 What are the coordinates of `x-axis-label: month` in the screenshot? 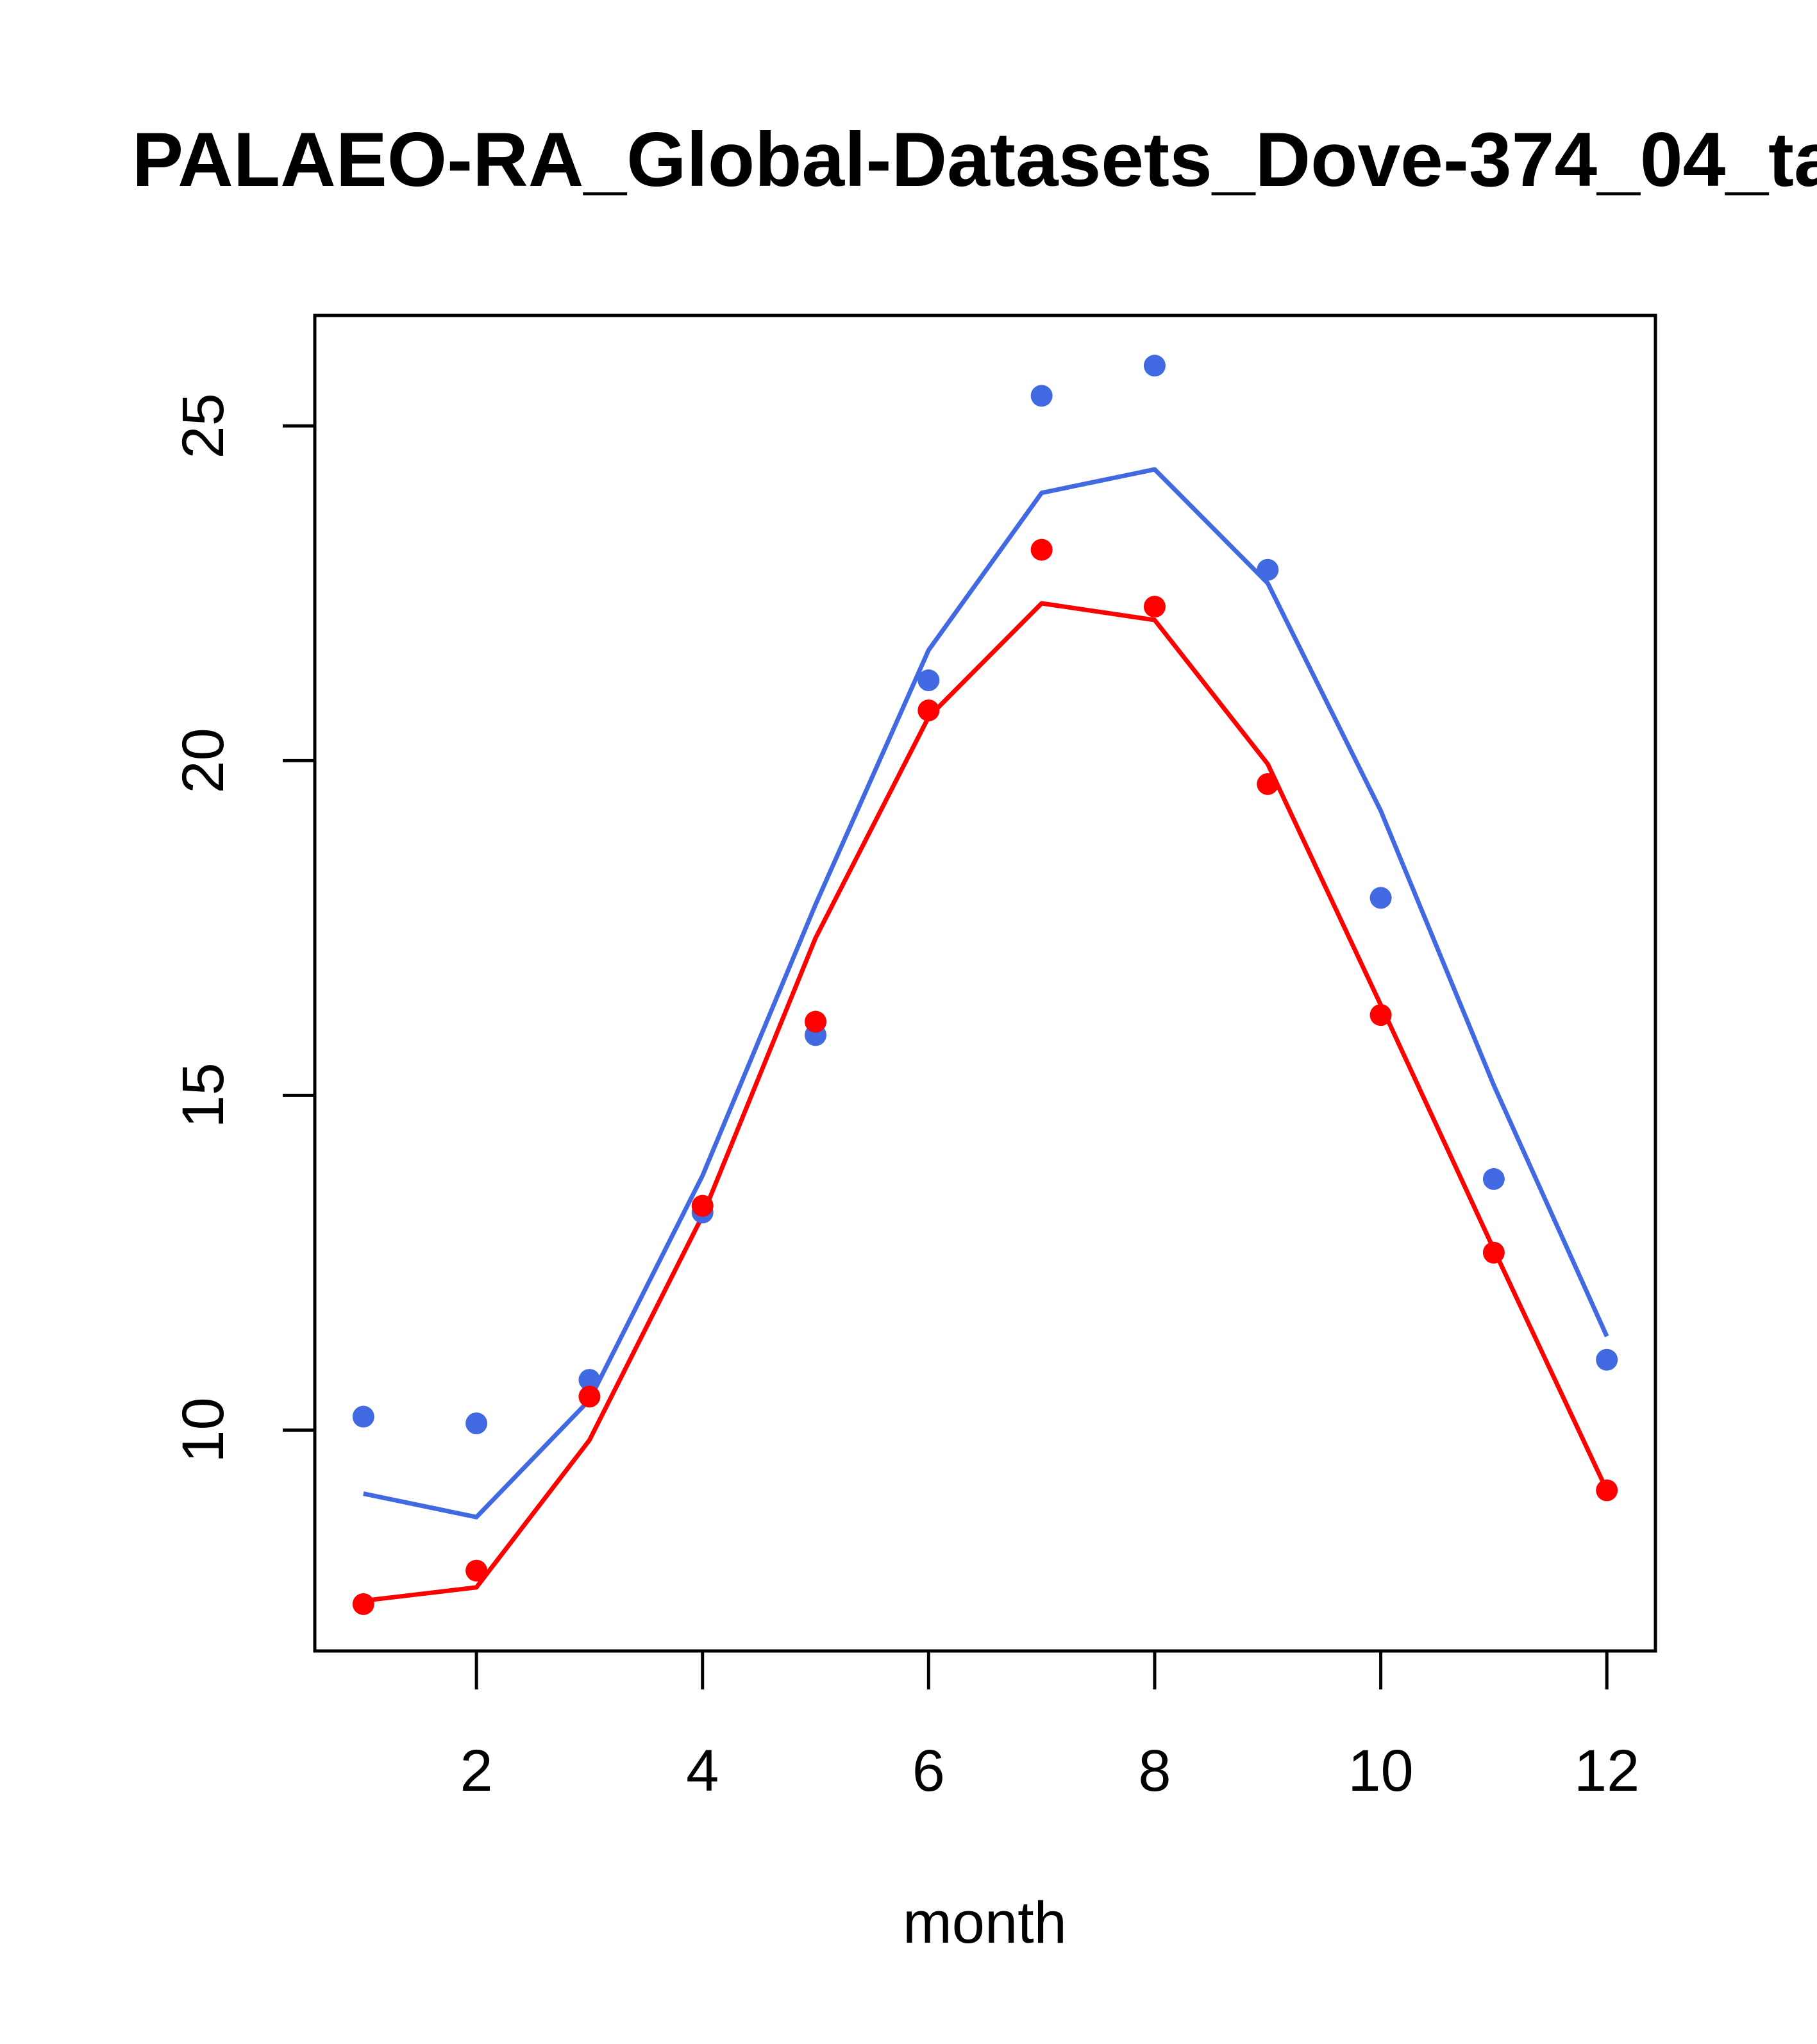 It's located at (985, 1923).